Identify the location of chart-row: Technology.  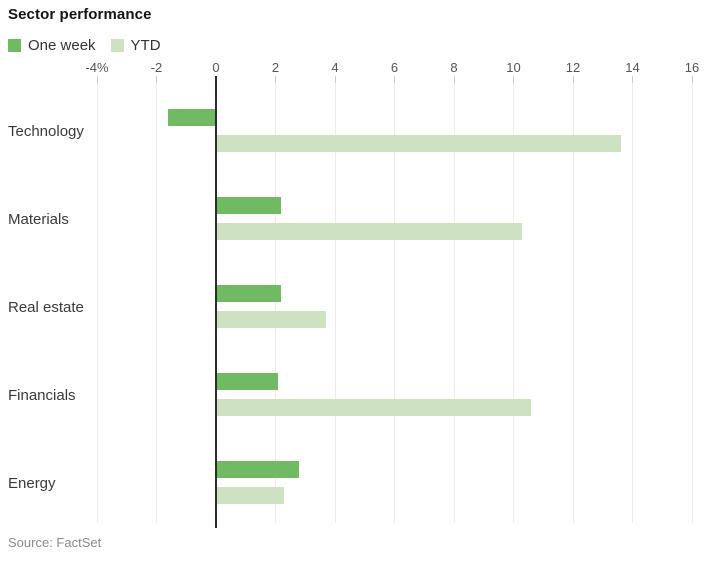
(350, 127).